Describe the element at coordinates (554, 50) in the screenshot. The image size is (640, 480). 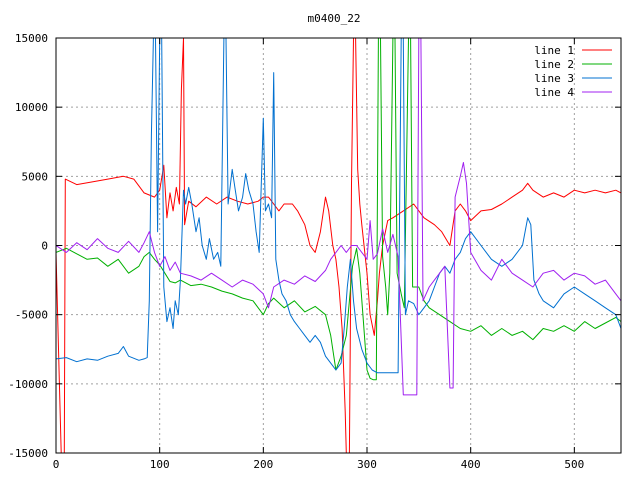
I see `legend-label: line 1` at that location.